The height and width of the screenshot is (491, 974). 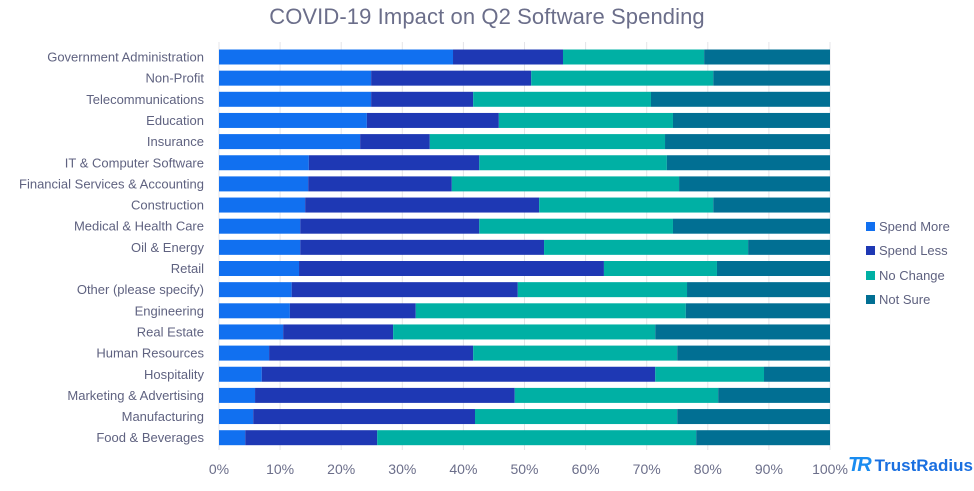 What do you see at coordinates (134, 162) in the screenshot?
I see `category-label: IT & Computer Software` at bounding box center [134, 162].